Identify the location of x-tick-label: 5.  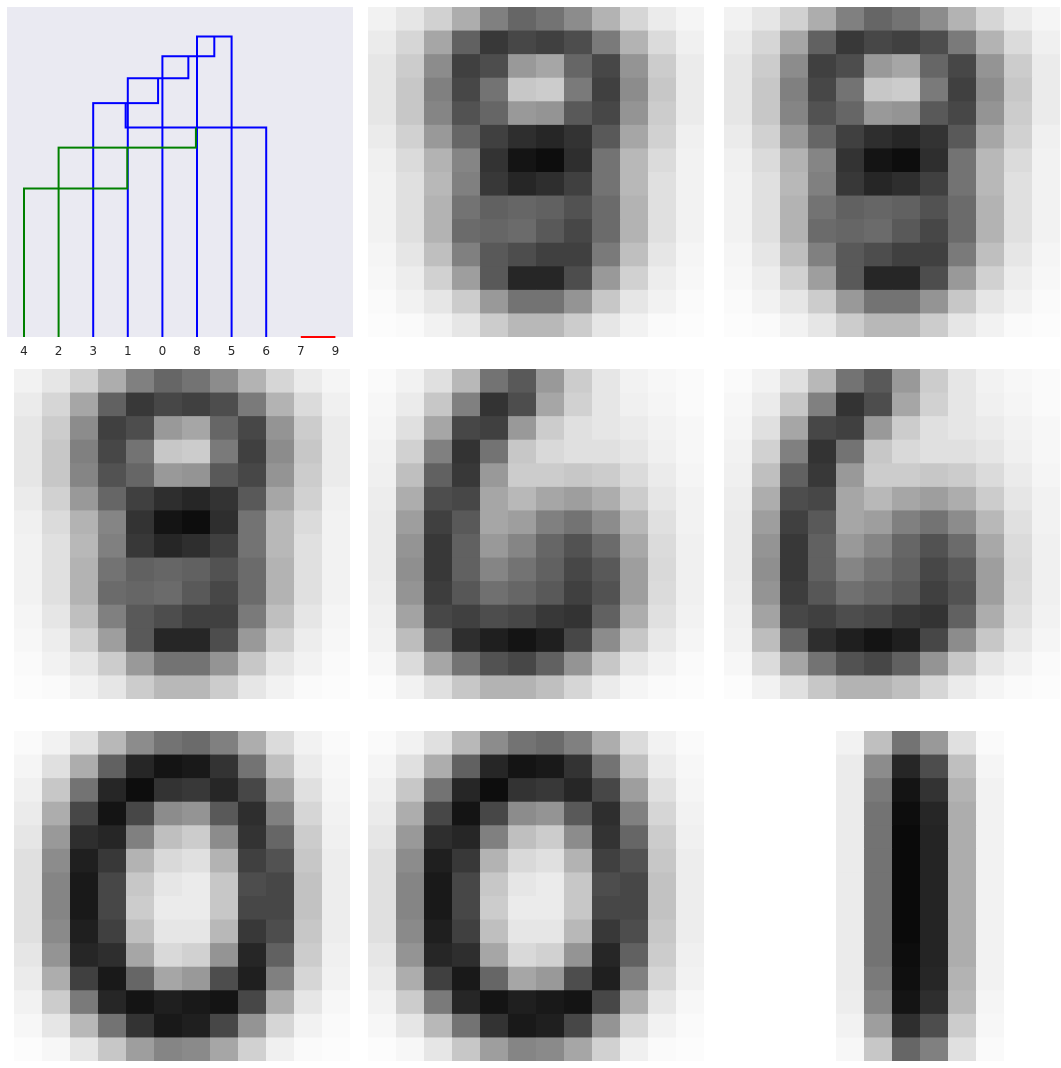
(232, 351).